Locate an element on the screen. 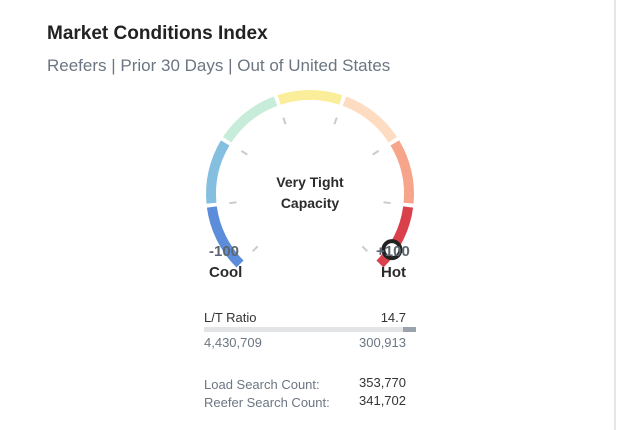 The height and width of the screenshot is (430, 624). gauge-status-line2: Capacity is located at coordinates (310, 203).